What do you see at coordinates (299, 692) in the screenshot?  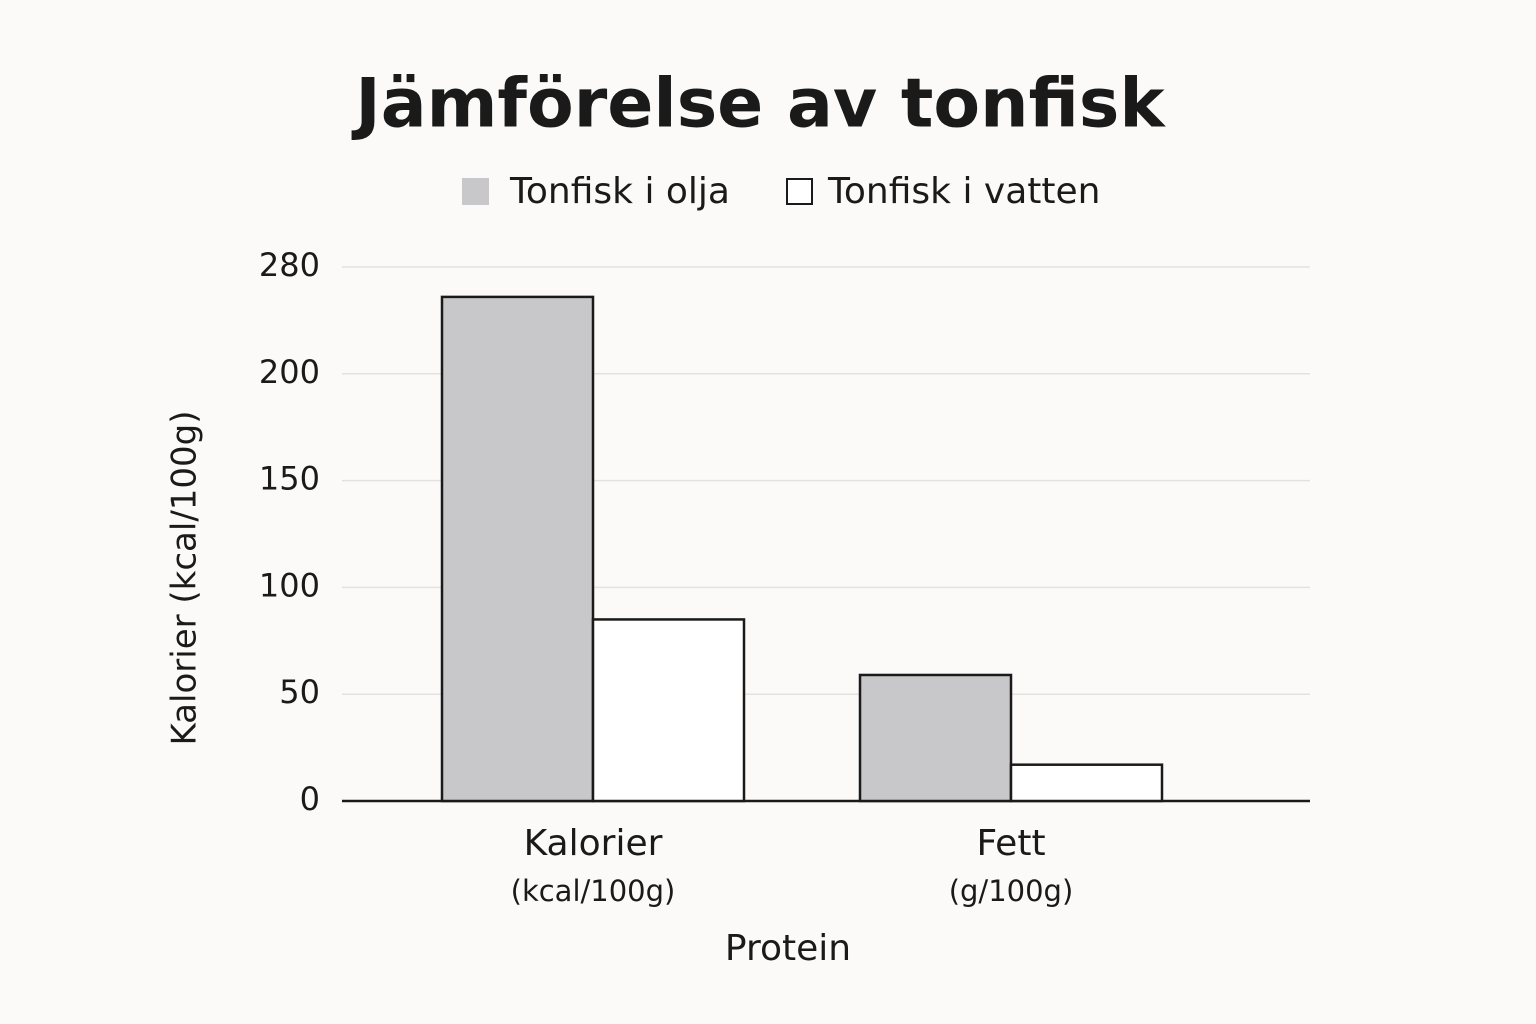 I see `y-tick-label: 50` at bounding box center [299, 692].